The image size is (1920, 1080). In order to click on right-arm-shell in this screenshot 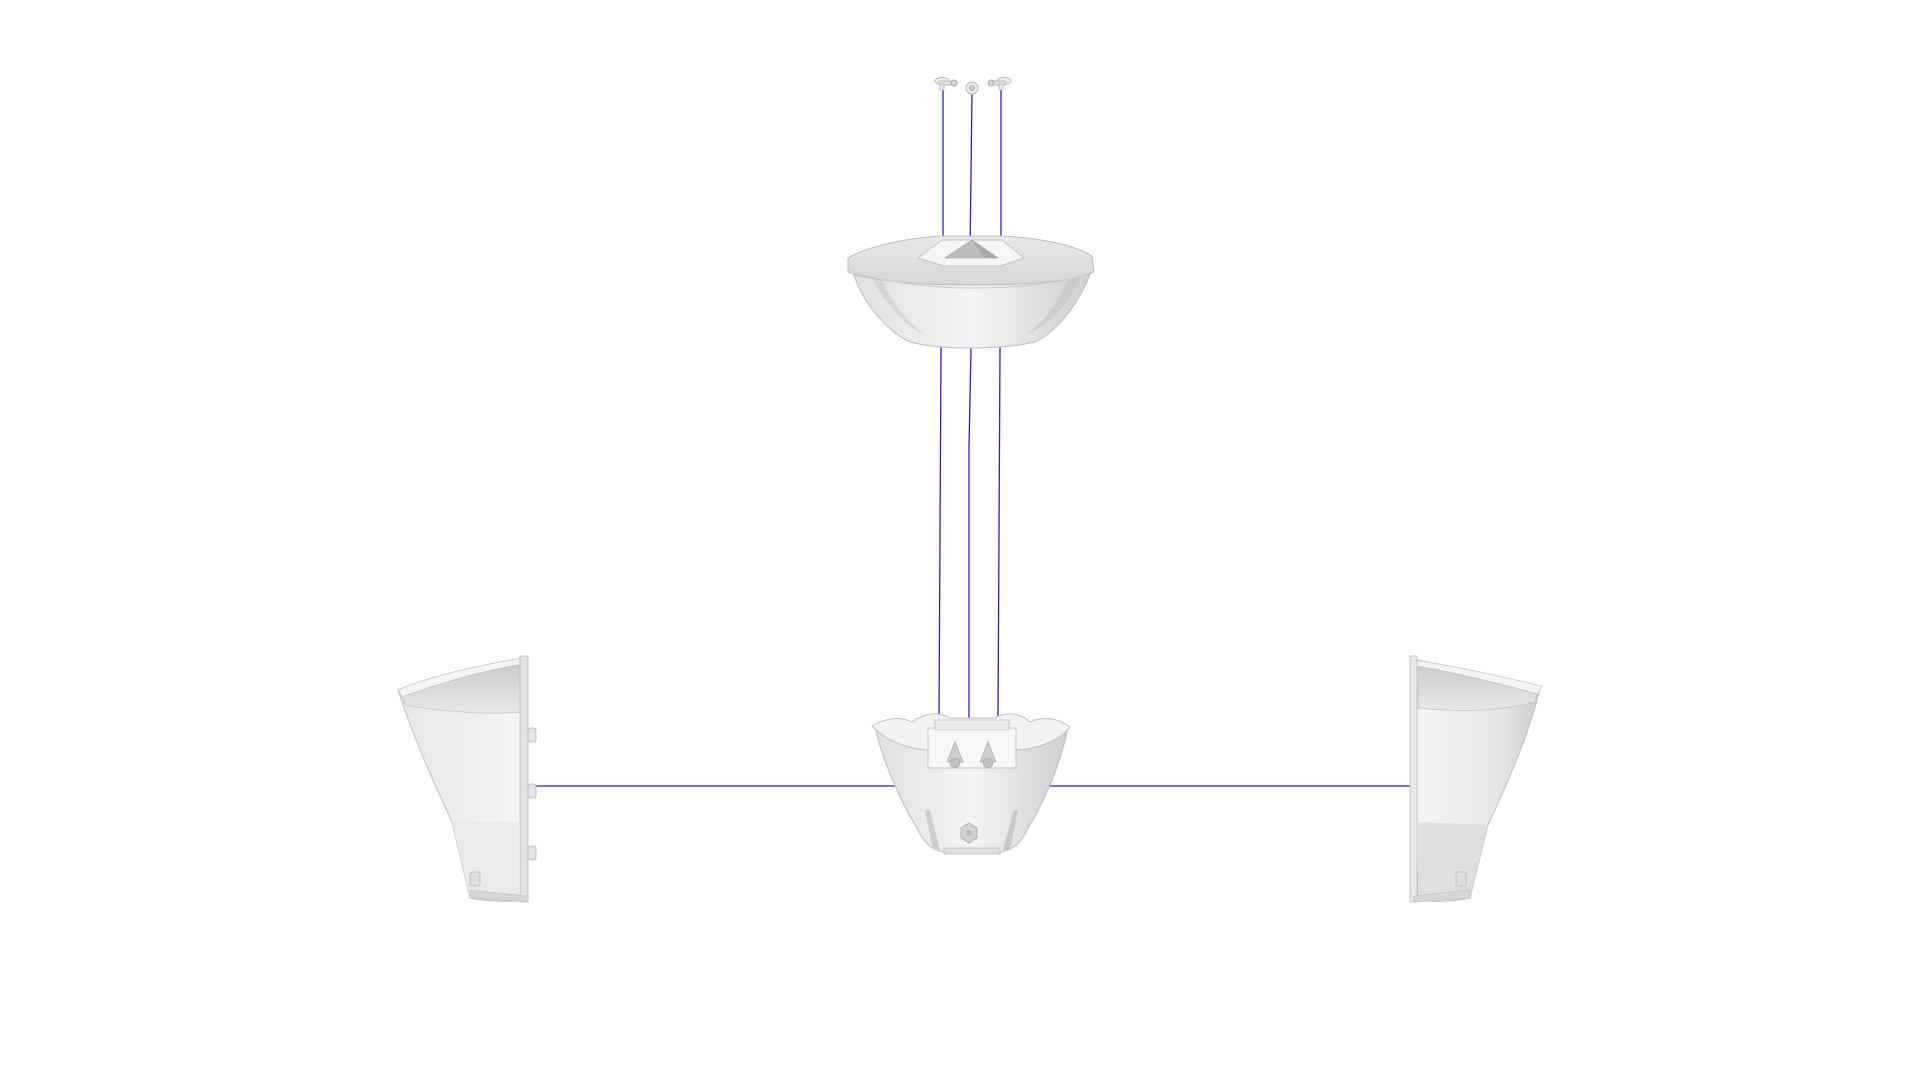, I will do `click(1476, 779)`.